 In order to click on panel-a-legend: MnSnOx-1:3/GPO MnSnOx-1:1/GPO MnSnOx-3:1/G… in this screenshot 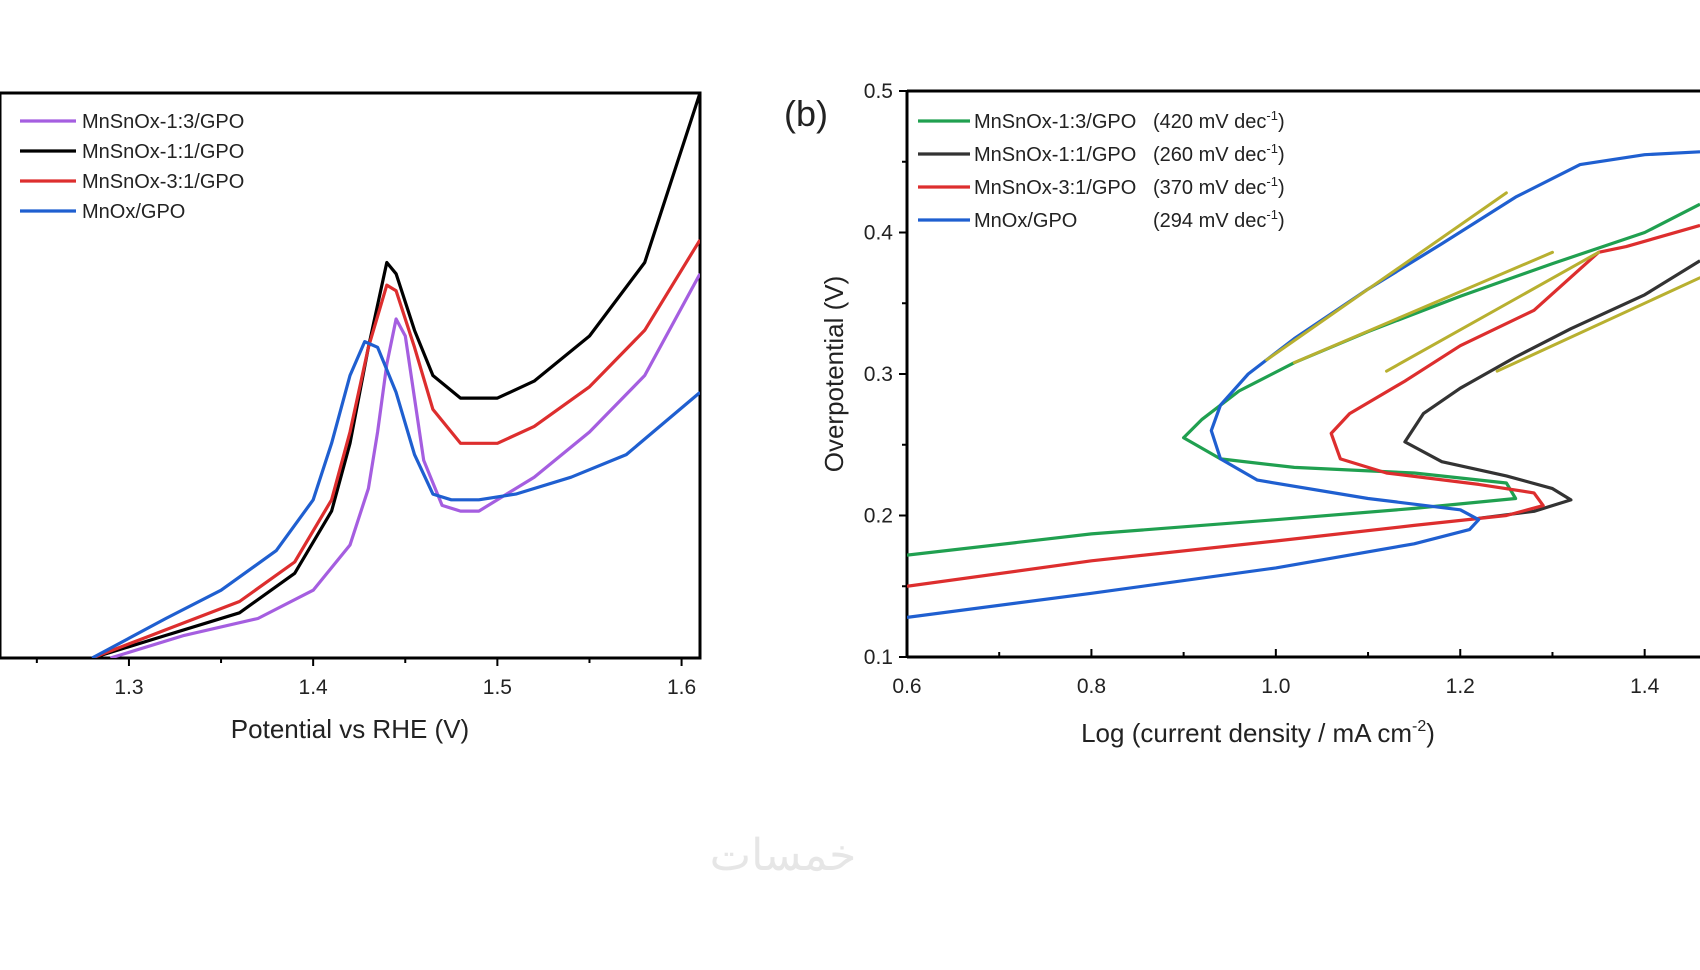, I will do `click(132, 167)`.